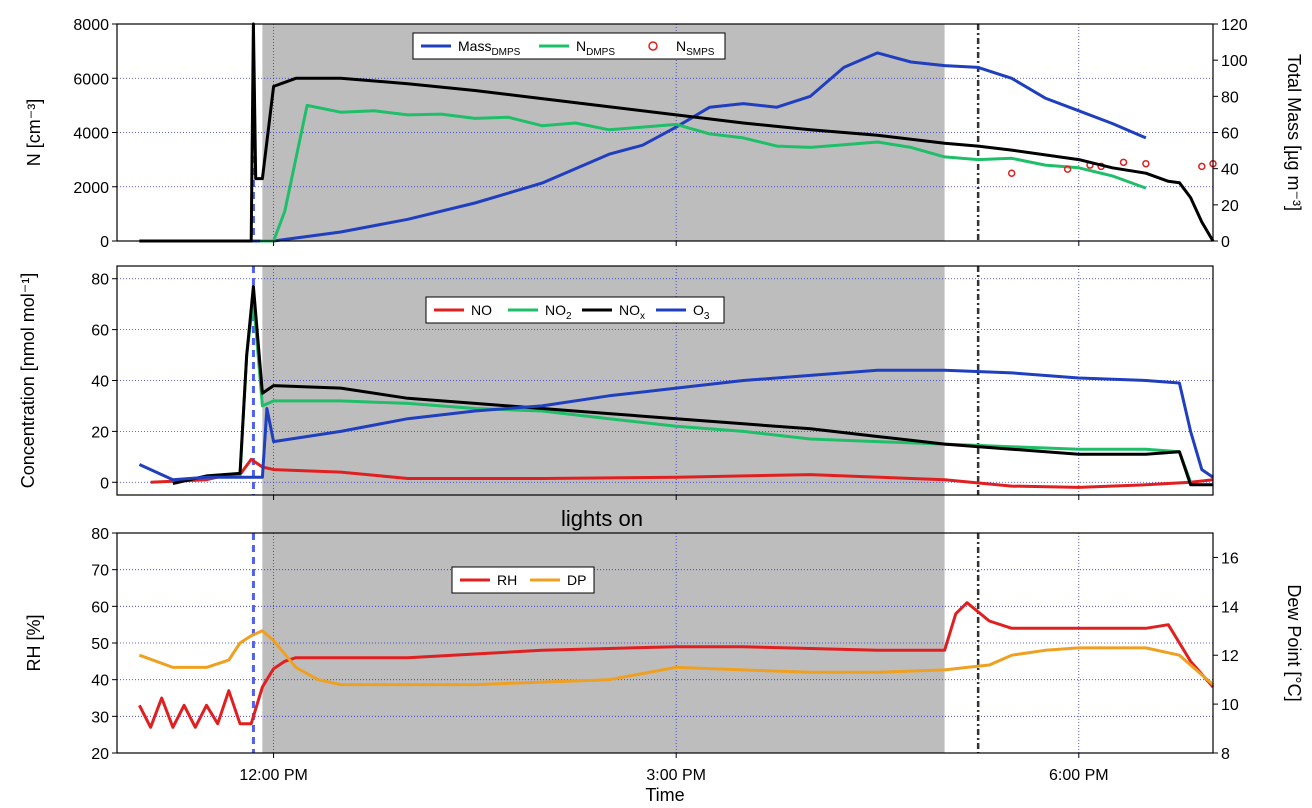 This screenshot has width=1312, height=808. What do you see at coordinates (576, 580) in the screenshot?
I see `legend-label: DP` at bounding box center [576, 580].